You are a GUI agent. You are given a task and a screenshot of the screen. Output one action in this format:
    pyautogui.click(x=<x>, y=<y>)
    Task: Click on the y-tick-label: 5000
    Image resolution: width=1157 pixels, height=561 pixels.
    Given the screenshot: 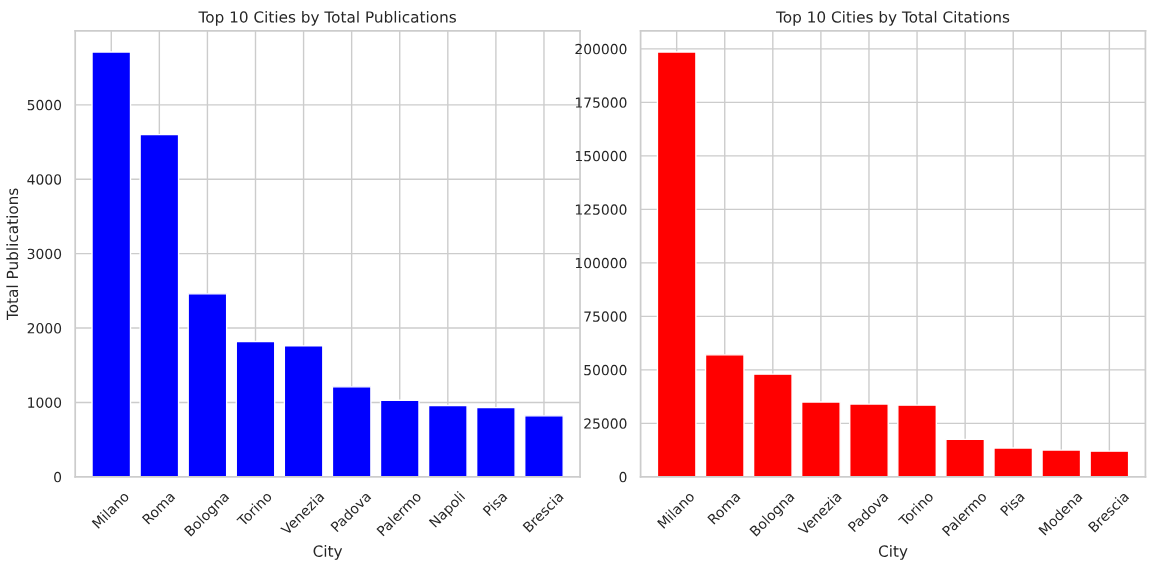 What is the action you would take?
    pyautogui.click(x=44, y=105)
    